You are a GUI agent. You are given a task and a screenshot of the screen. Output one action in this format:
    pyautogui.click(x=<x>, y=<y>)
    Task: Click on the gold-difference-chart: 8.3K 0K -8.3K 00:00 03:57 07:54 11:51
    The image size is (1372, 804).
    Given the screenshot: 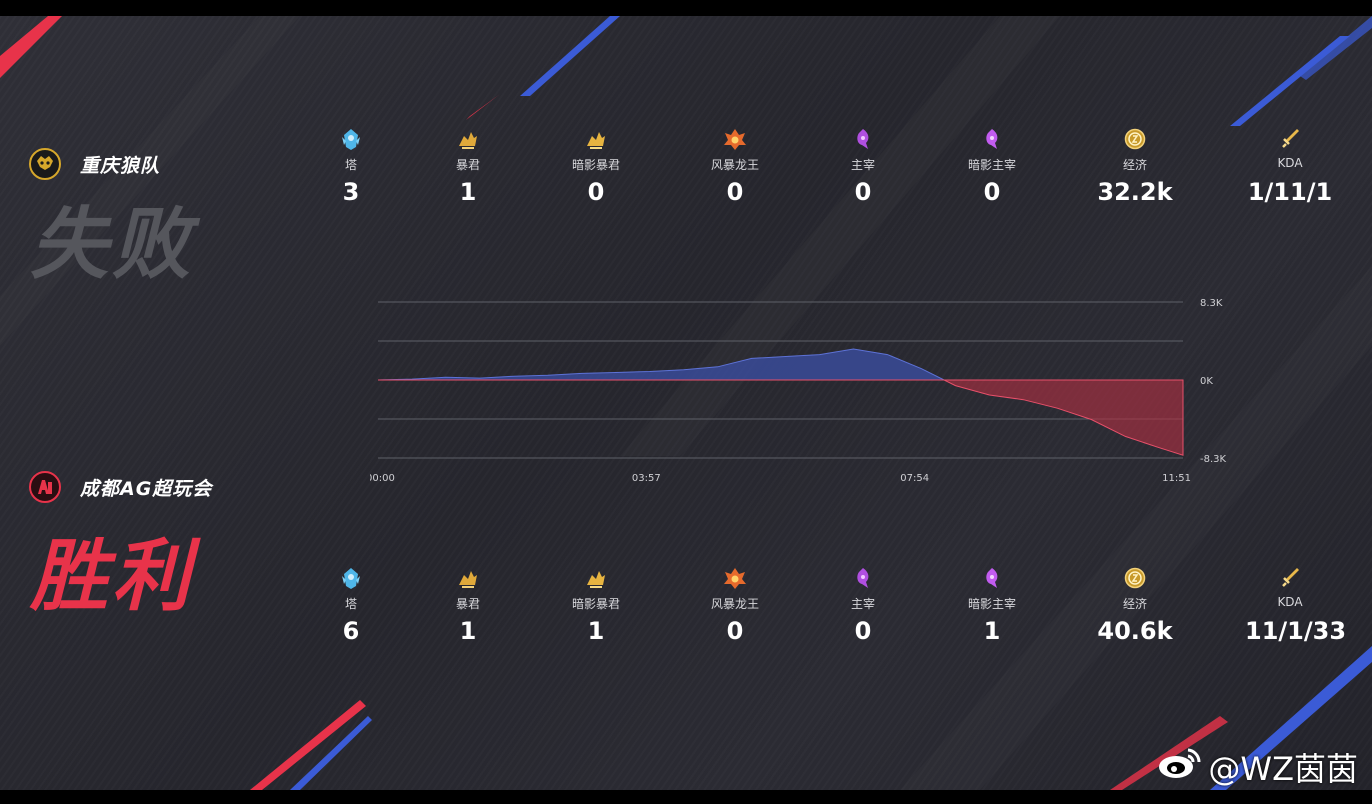 What is the action you would take?
    pyautogui.click(x=798, y=391)
    